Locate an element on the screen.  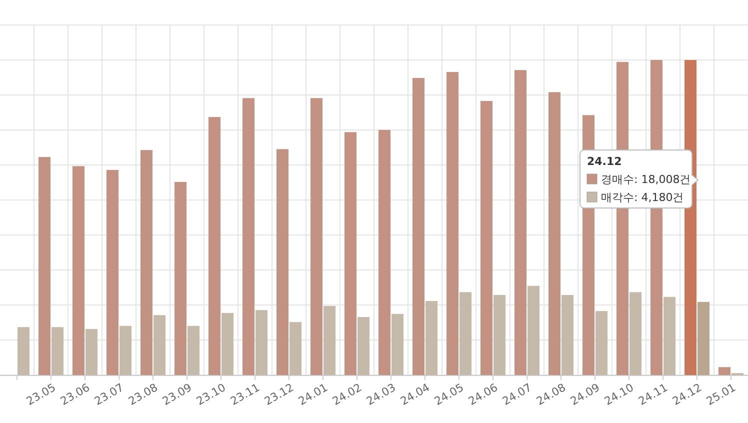
annotation: 매각수: 4,180건 is located at coordinates (642, 197).